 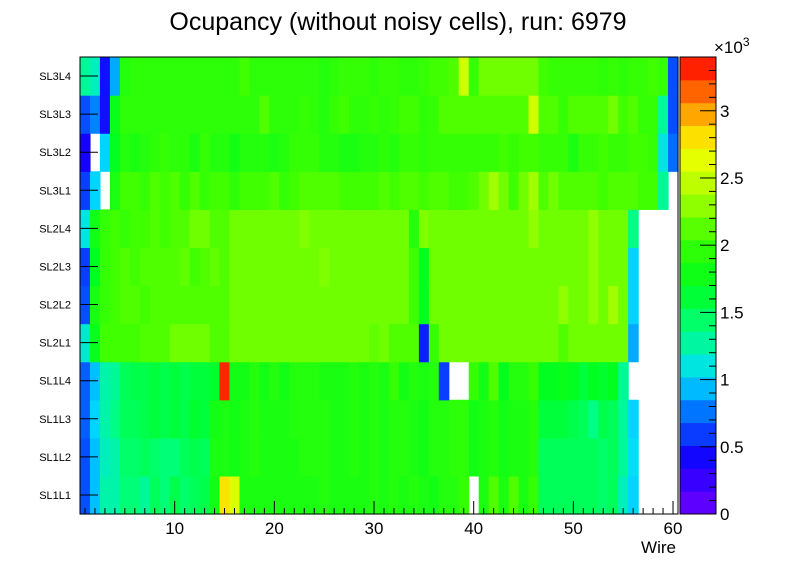 What do you see at coordinates (274, 528) in the screenshot?
I see `x-tick-label: 20` at bounding box center [274, 528].